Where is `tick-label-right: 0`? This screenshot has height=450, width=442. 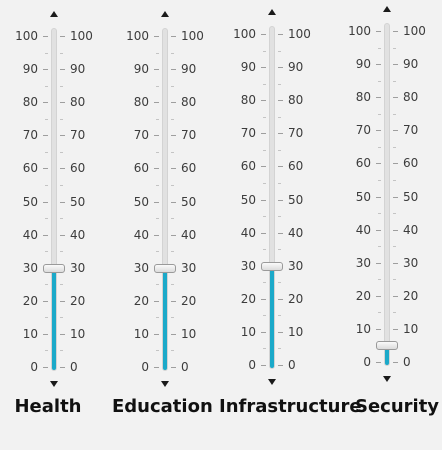 tick-label-right: 0 is located at coordinates (292, 365).